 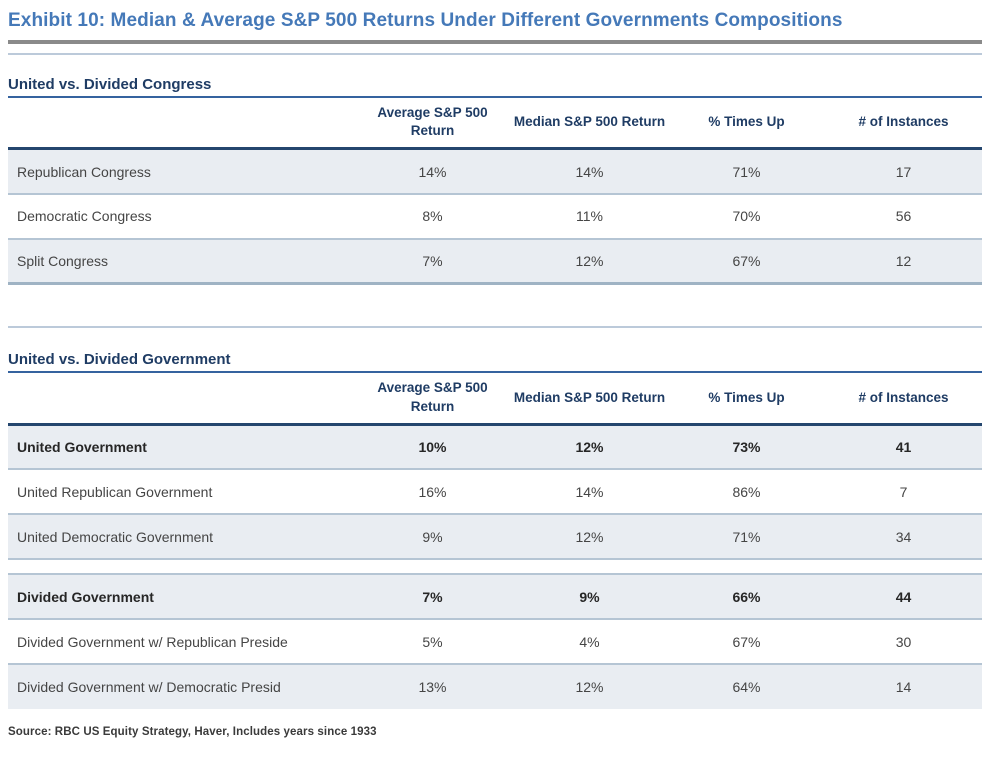 I want to click on row-value-avg: 8%, so click(x=432, y=215).